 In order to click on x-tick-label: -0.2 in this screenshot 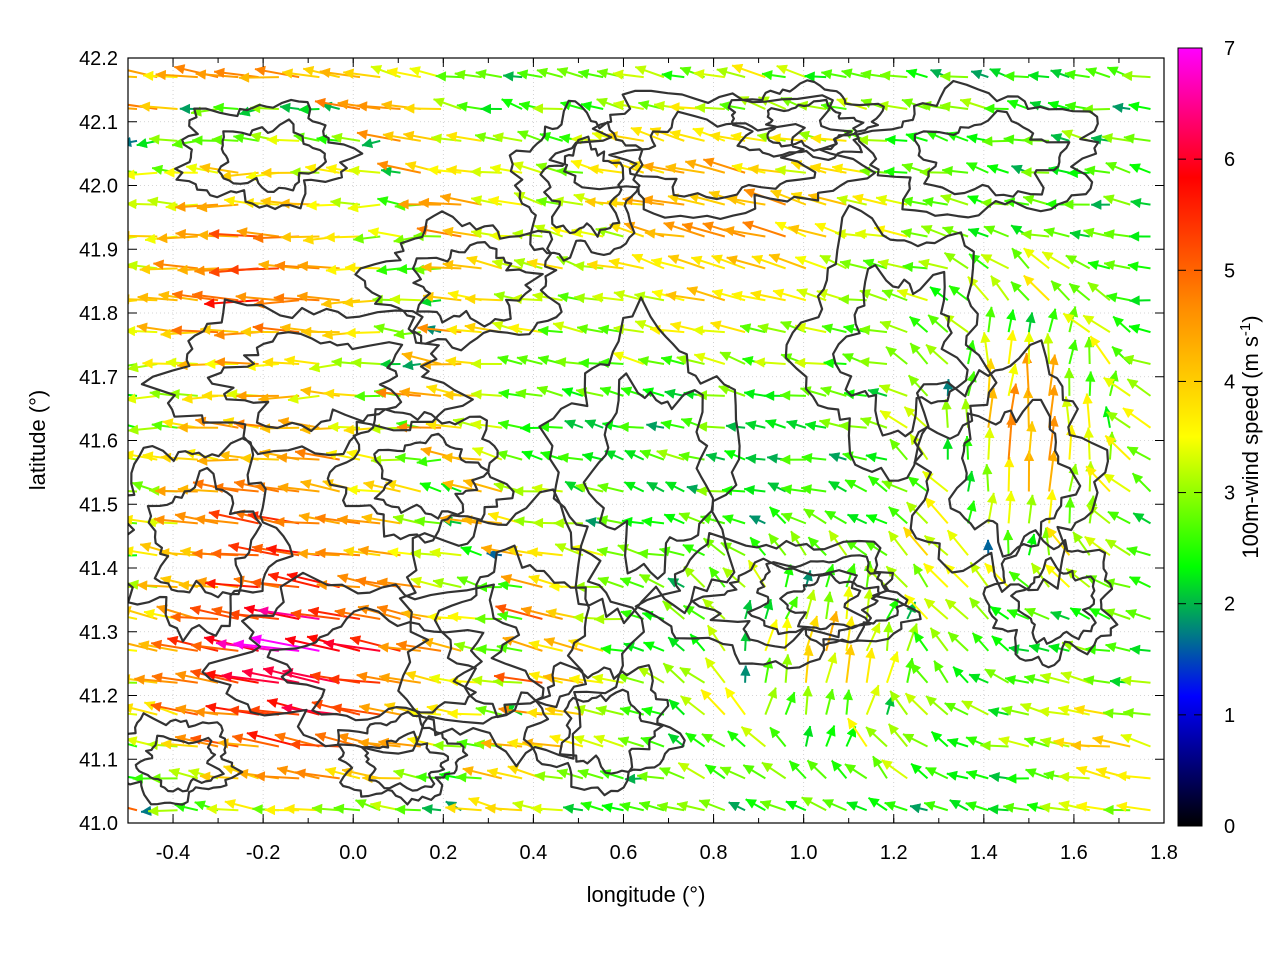, I will do `click(263, 853)`.